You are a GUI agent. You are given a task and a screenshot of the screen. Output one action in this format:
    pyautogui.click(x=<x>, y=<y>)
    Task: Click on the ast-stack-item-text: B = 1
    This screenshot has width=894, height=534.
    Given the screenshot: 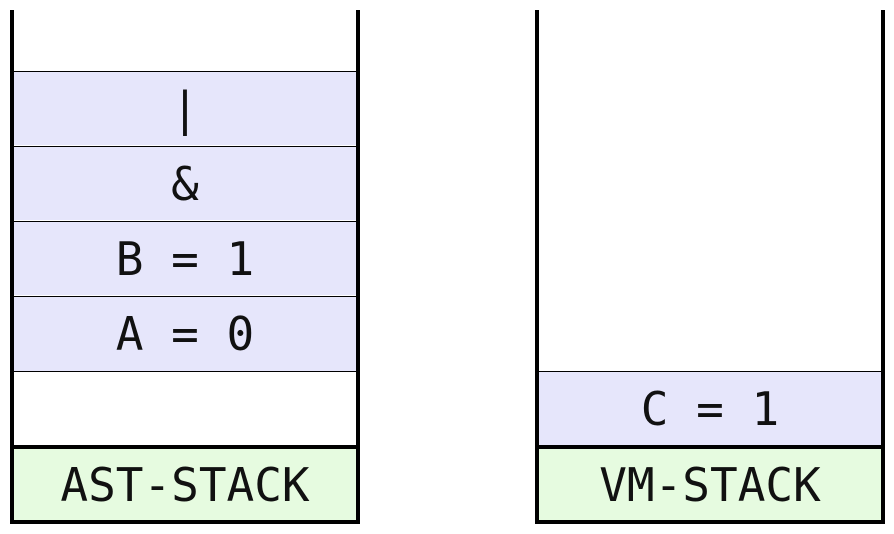 What is the action you would take?
    pyautogui.click(x=185, y=258)
    